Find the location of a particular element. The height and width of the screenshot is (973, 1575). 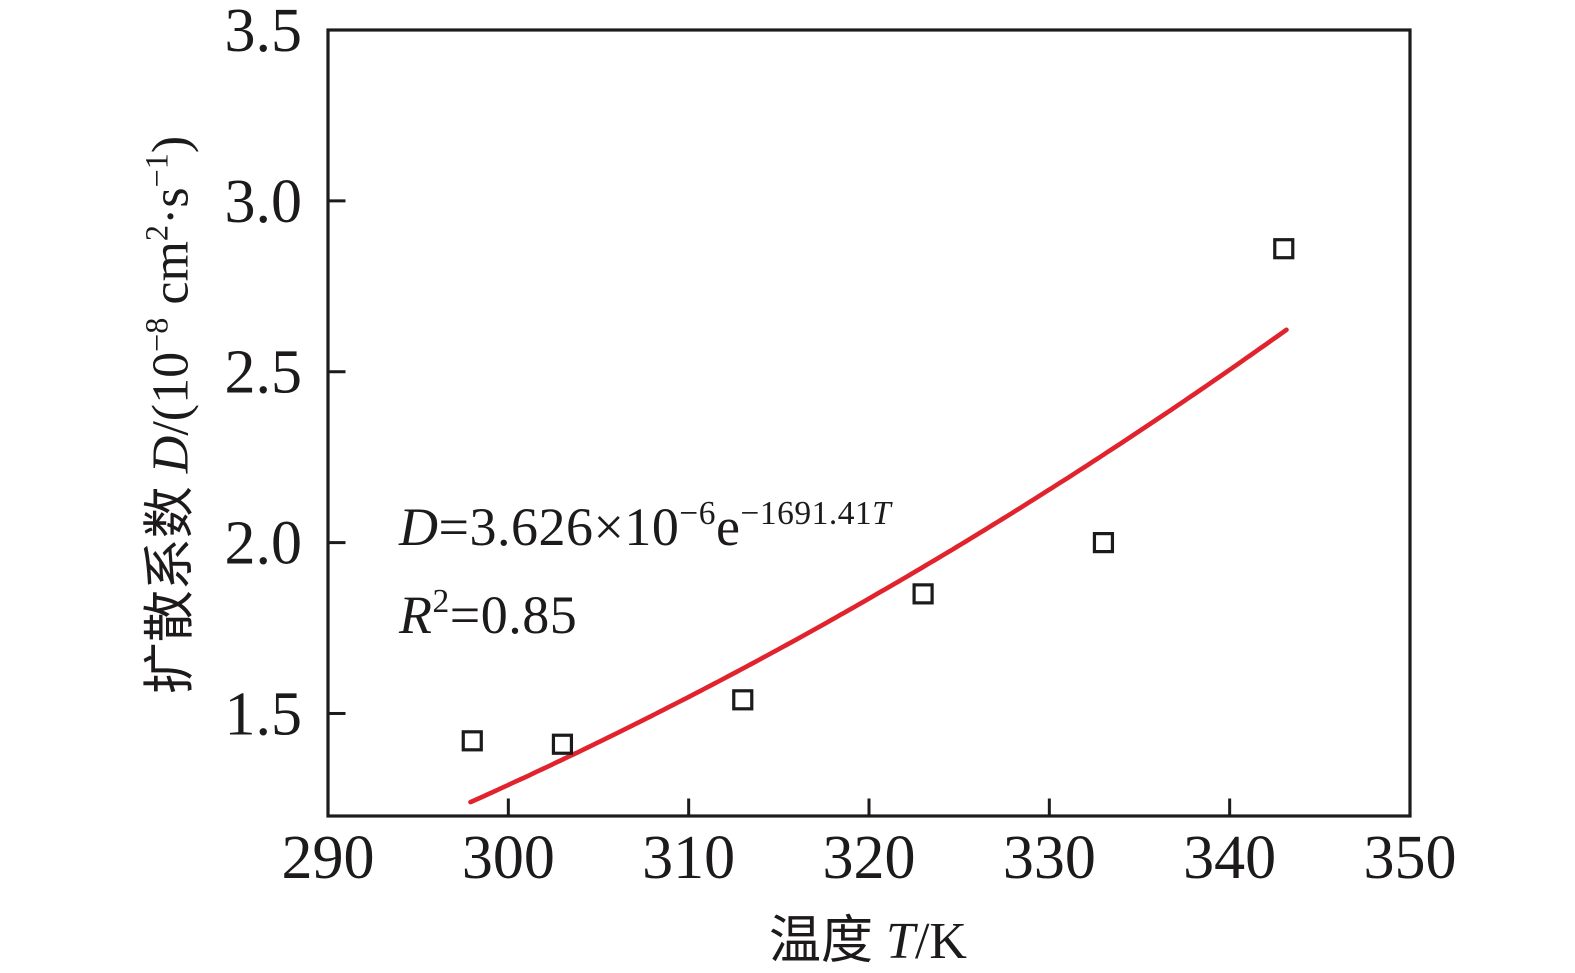

y-axis-label: 扩散系数 D/(10−8 cm2·s−1) is located at coordinates (165, 415).